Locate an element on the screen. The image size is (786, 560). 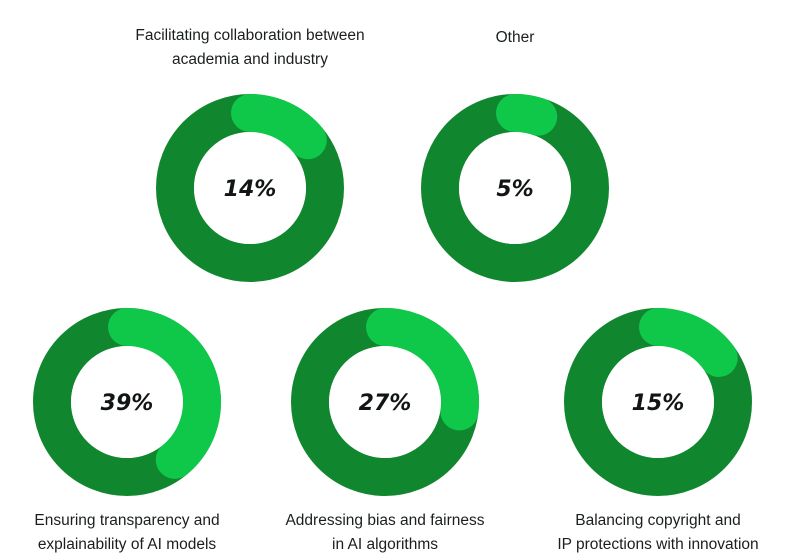
donut-value-label: 39% is located at coordinates (127, 403).